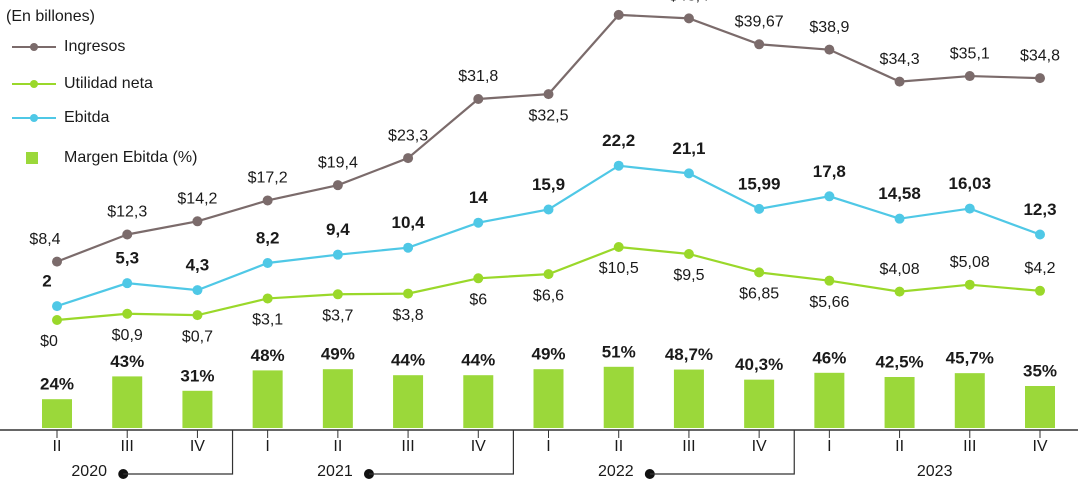 The image size is (1078, 492). Describe the element at coordinates (338, 162) in the screenshot. I see `data-label: $19,4` at that location.